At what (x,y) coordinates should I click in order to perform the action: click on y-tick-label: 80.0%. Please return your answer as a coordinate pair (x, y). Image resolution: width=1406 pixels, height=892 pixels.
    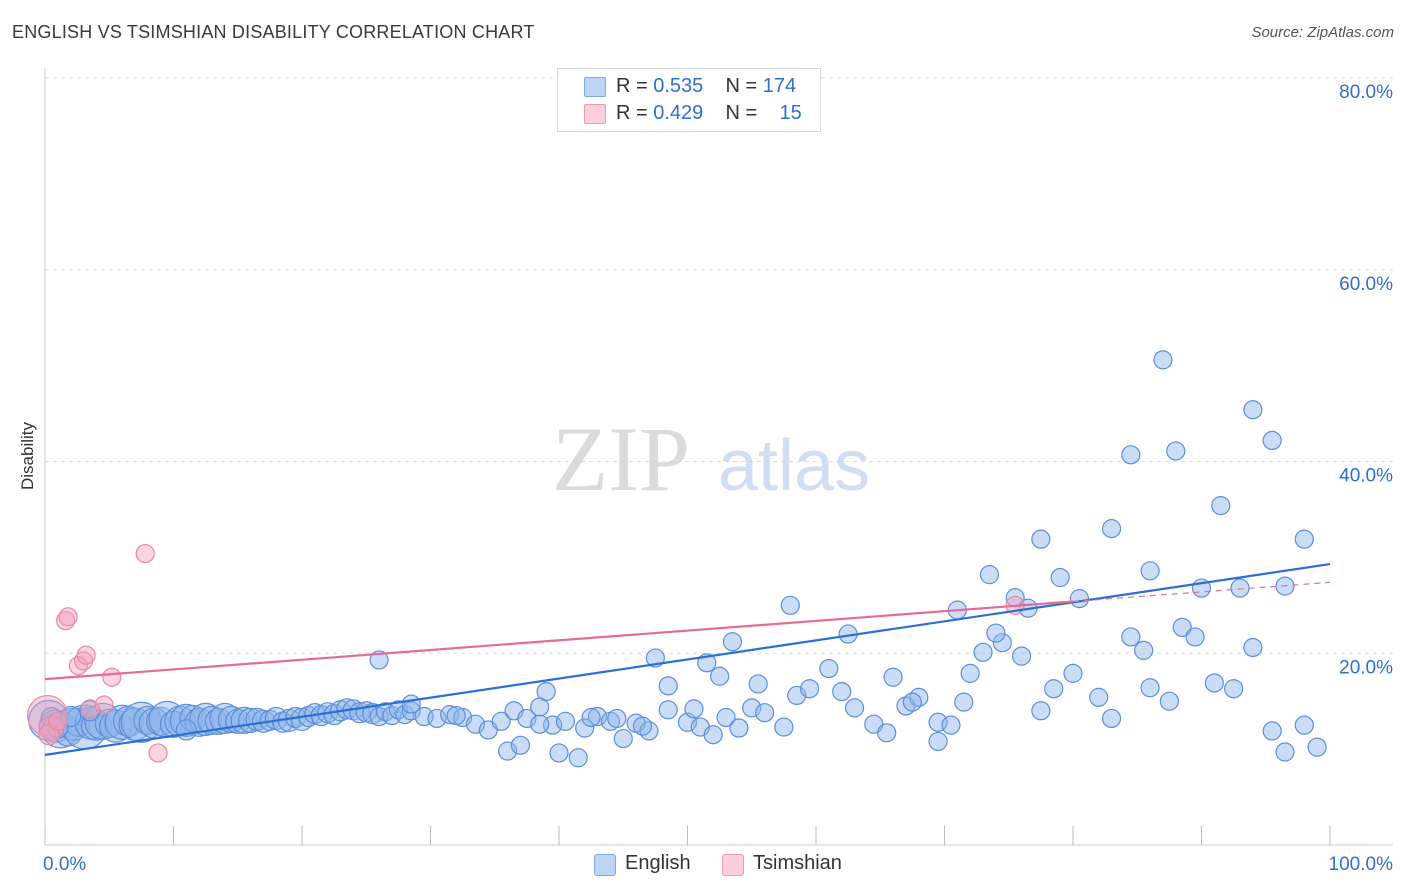
    Looking at the image, I should click on (1366, 92).